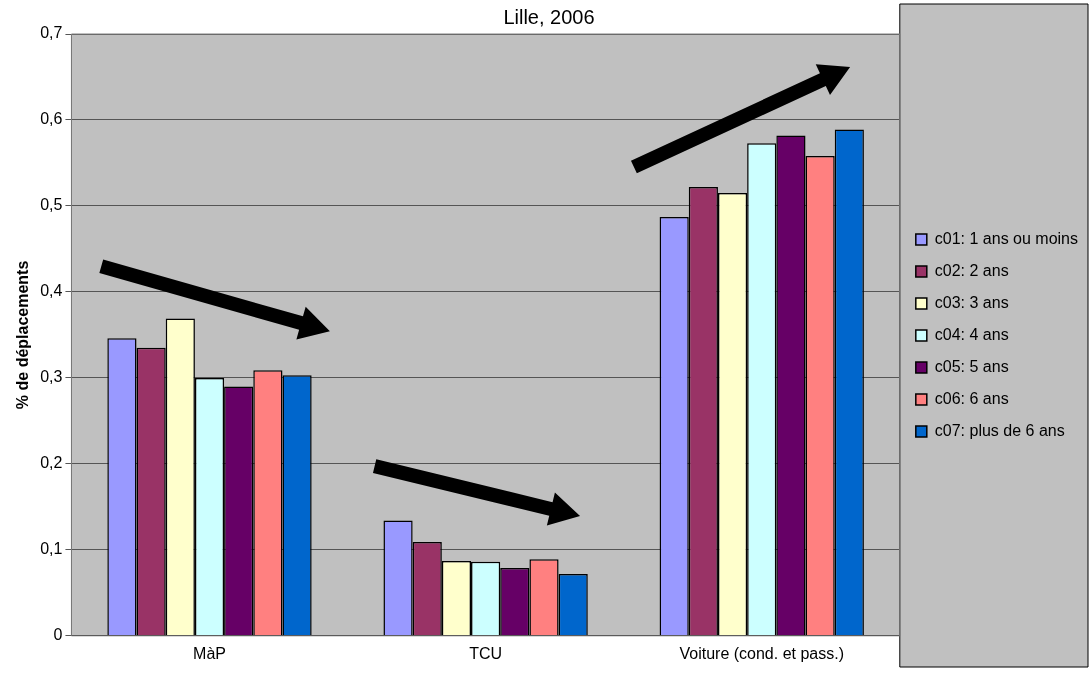 This screenshot has width=1090, height=697. Describe the element at coordinates (971, 302) in the screenshot. I see `legend-label: c03: 3 ans` at that location.